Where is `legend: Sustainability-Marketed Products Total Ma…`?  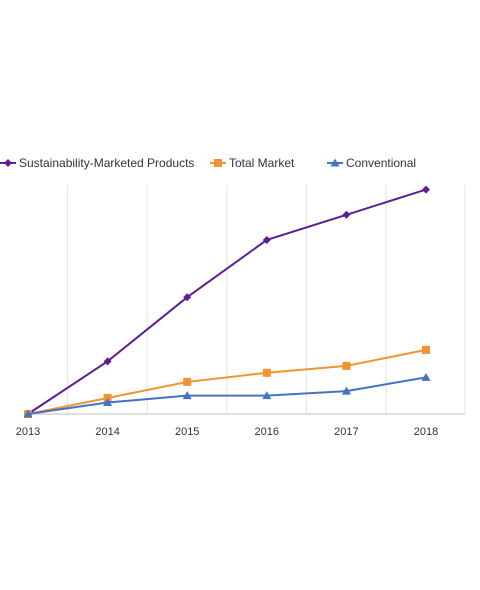 legend: Sustainability-Marketed Products Total Ma… is located at coordinates (208, 163).